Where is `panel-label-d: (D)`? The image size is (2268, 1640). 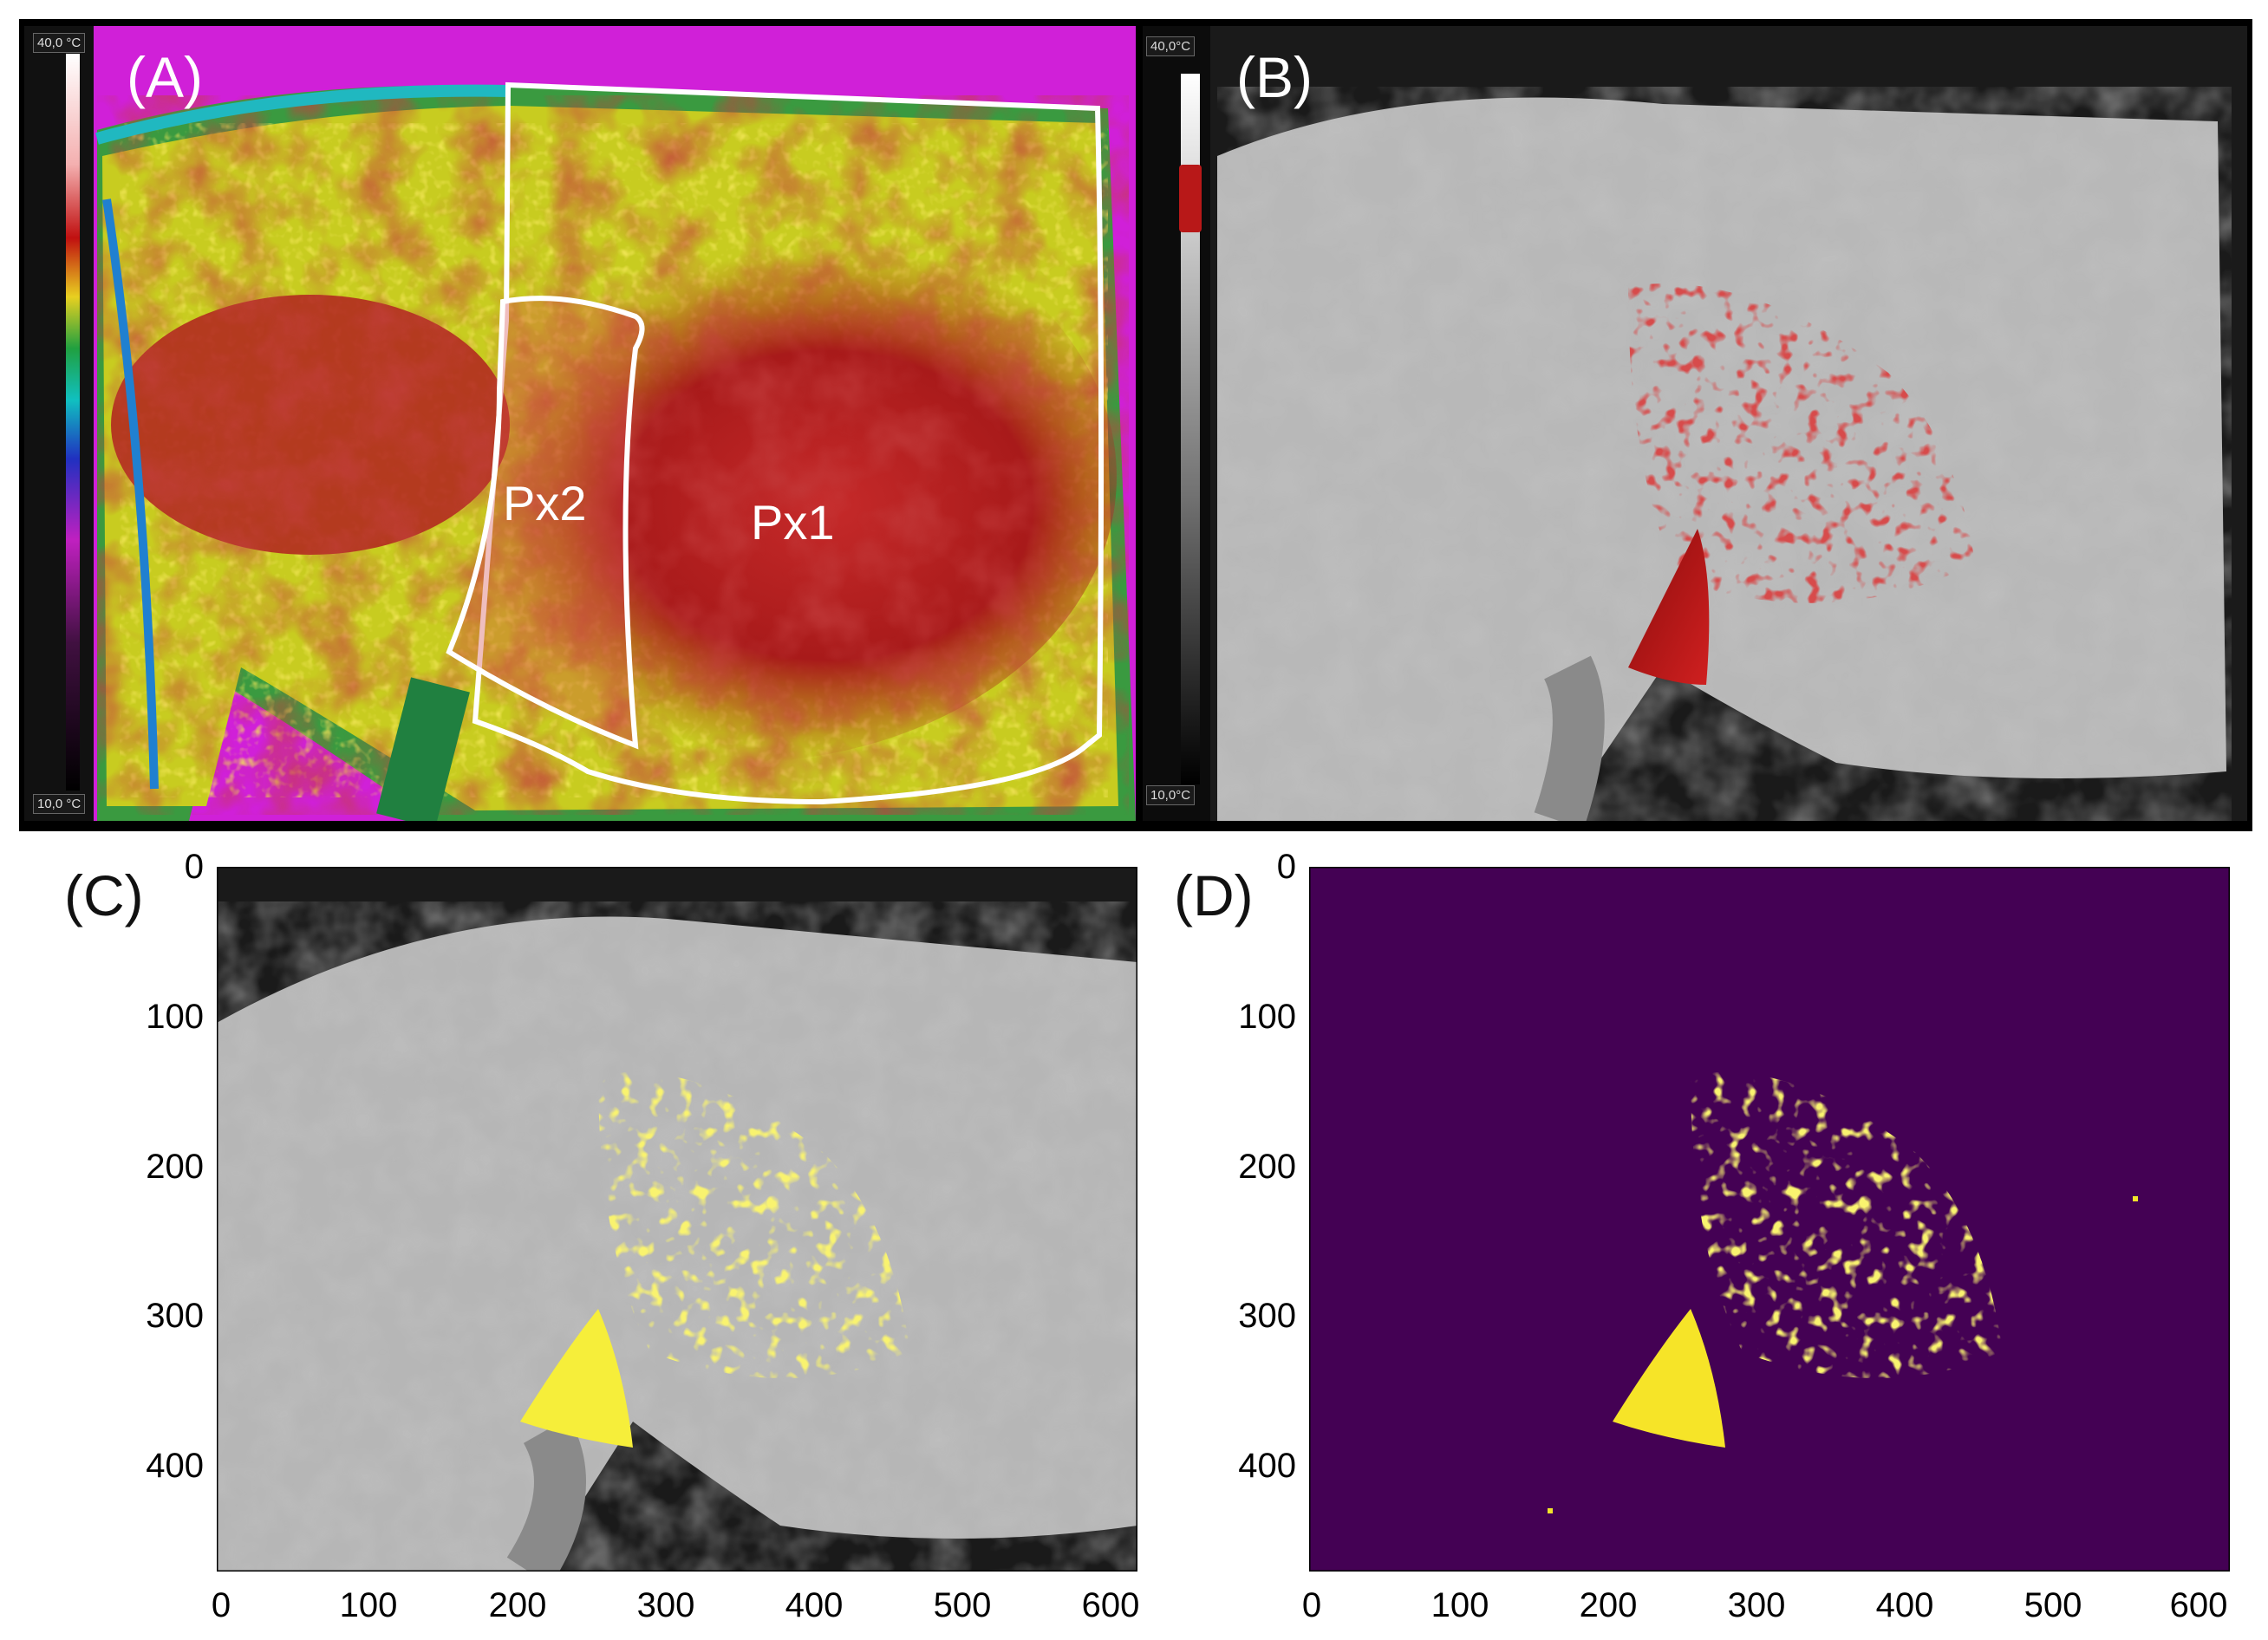 panel-label-d: (D) is located at coordinates (1214, 895).